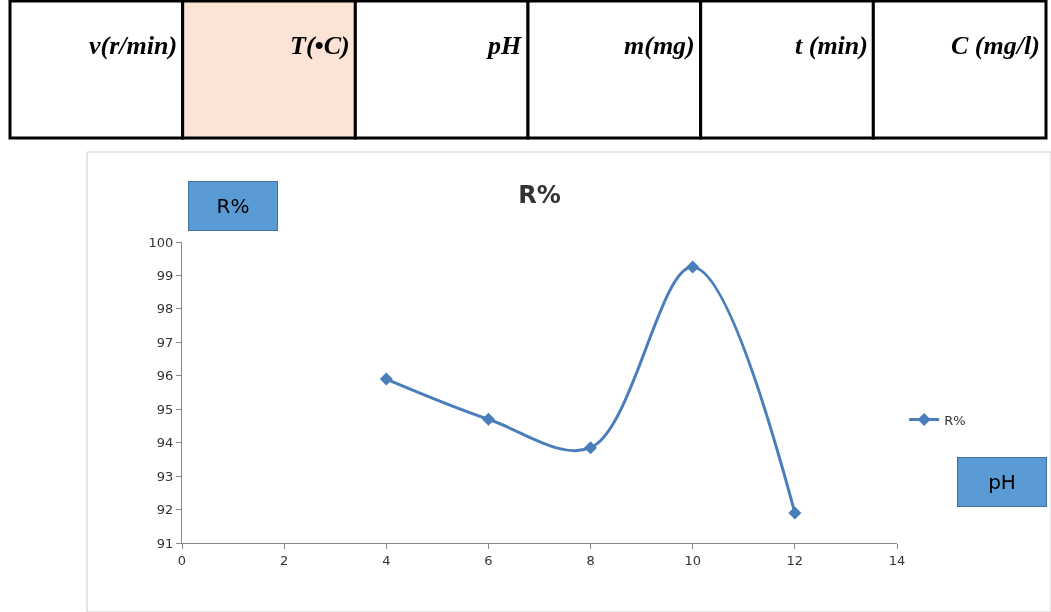 This screenshot has width=1051, height=612. Describe the element at coordinates (386, 560) in the screenshot. I see `x-tick-label: 4` at that location.